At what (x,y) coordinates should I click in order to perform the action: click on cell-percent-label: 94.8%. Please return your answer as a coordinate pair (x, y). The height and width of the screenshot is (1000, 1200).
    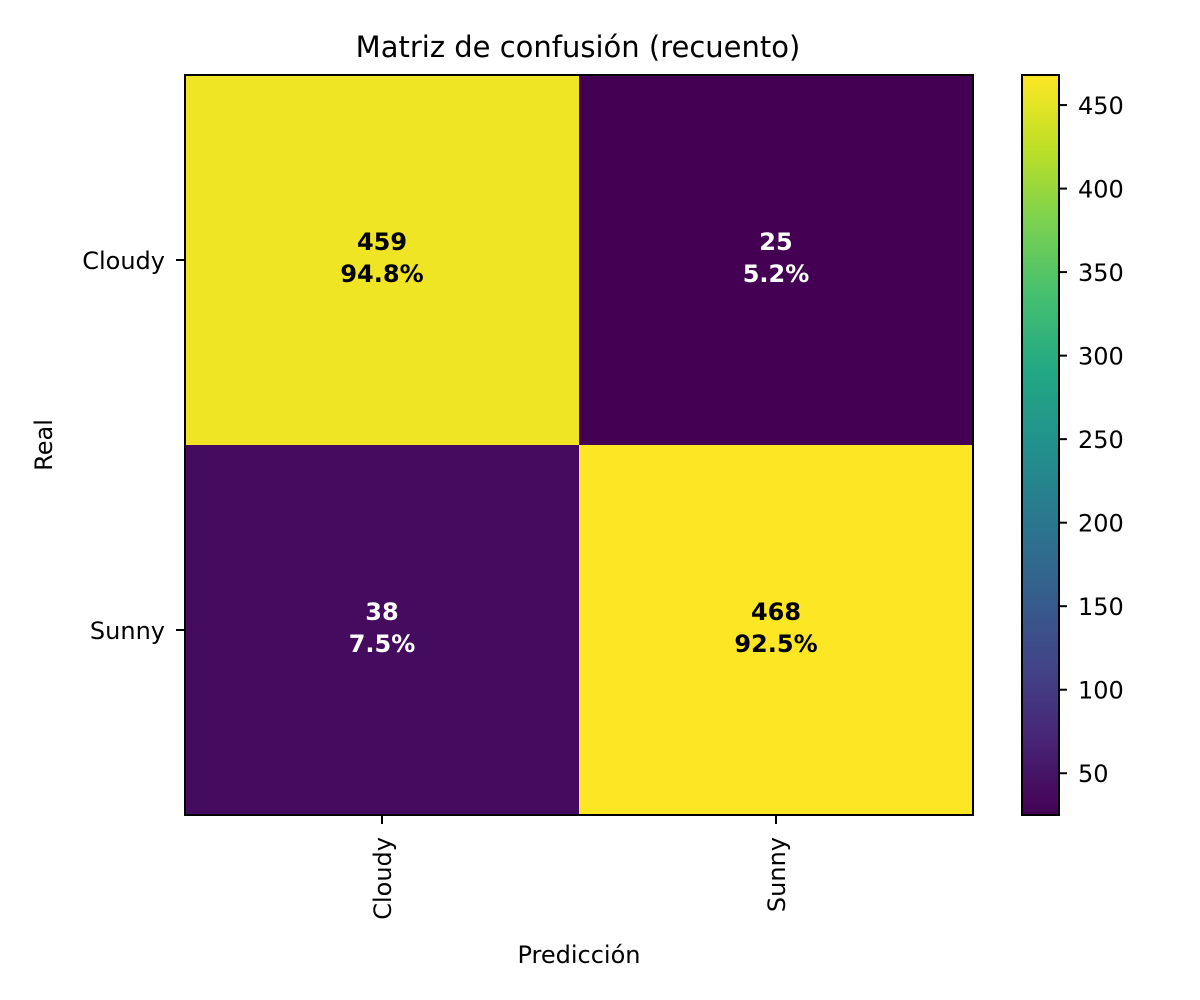
    Looking at the image, I should click on (381, 274).